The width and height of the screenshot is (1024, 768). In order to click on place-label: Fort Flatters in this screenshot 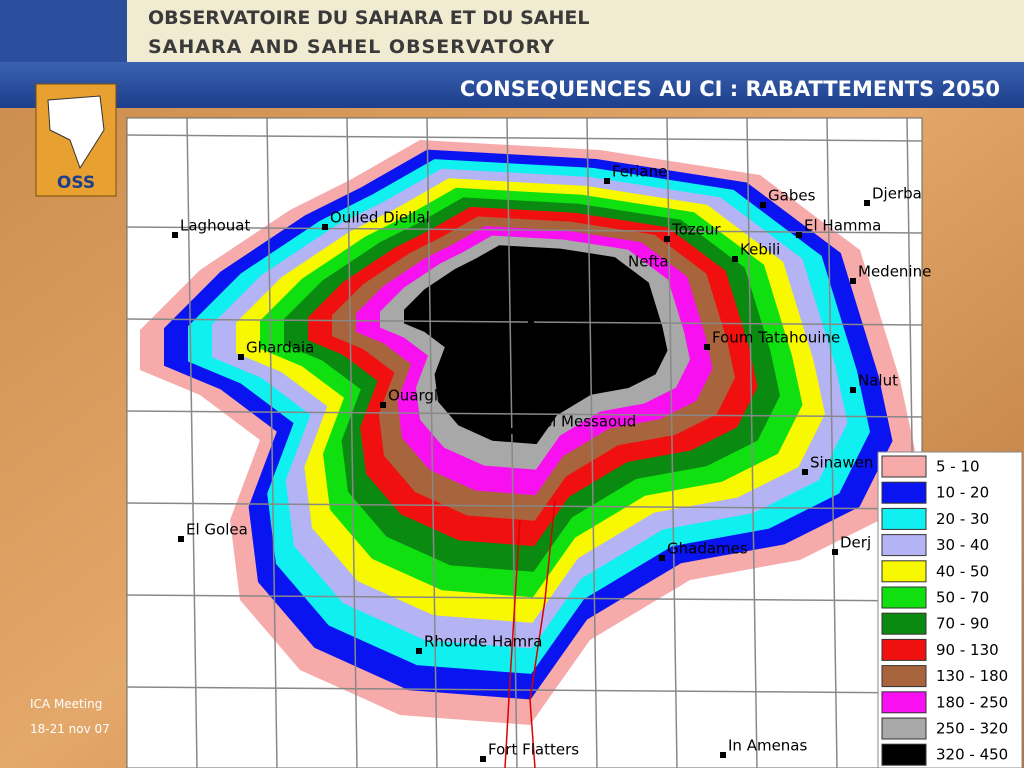, I will do `click(533, 750)`.